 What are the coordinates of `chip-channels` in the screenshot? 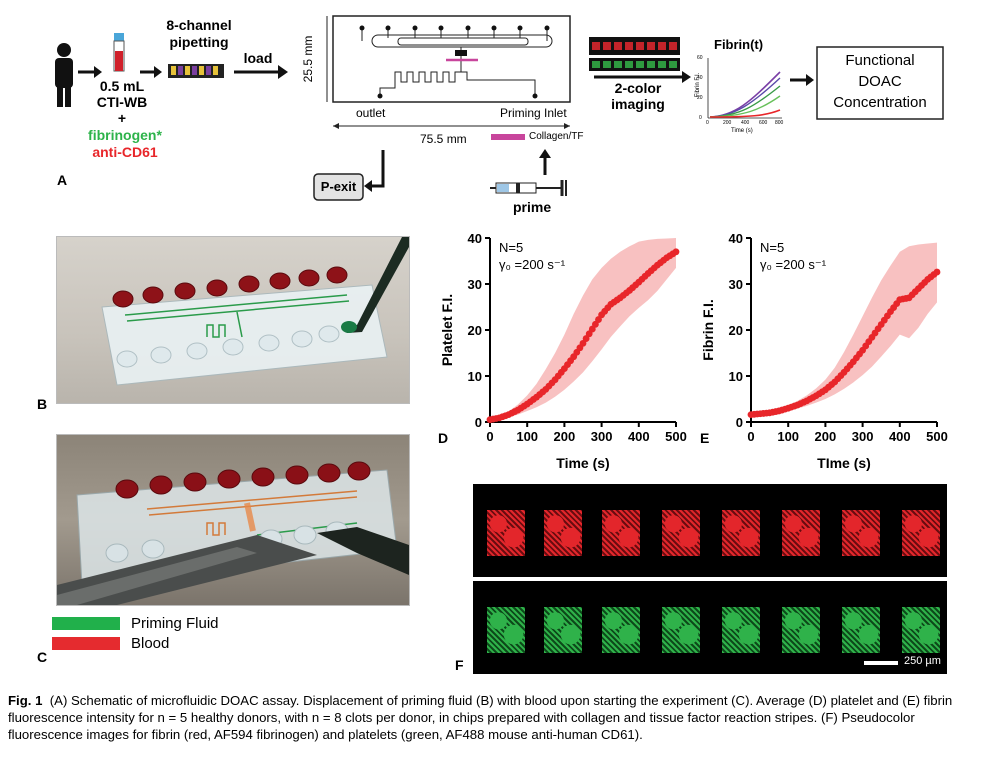 It's located at (457, 62).